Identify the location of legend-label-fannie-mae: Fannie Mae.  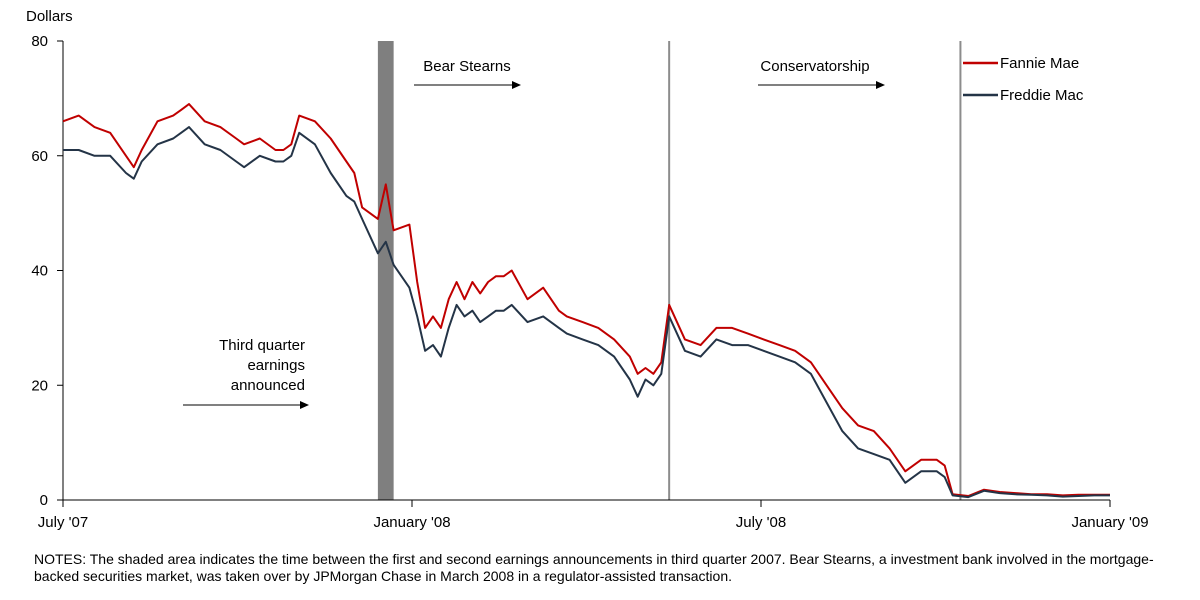
(1039, 63).